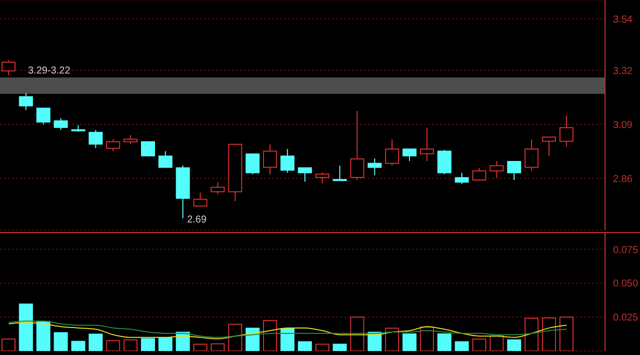  Describe the element at coordinates (49, 70) in the screenshot. I see `band-label: 3.29-3.22` at that location.